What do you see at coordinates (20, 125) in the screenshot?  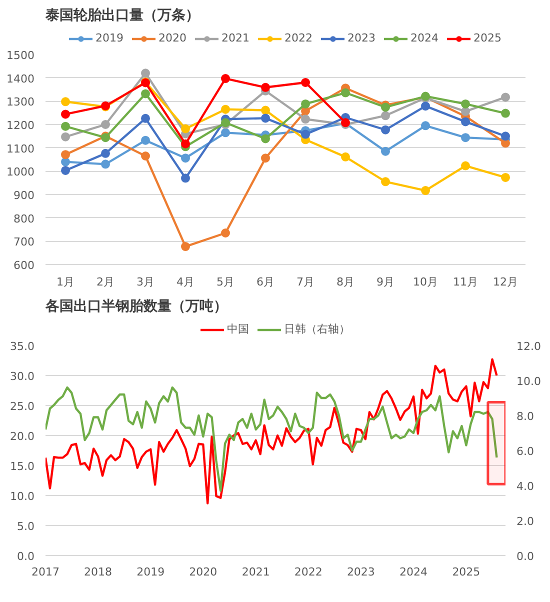 I see `y-tick-label: 1200` at bounding box center [20, 125].